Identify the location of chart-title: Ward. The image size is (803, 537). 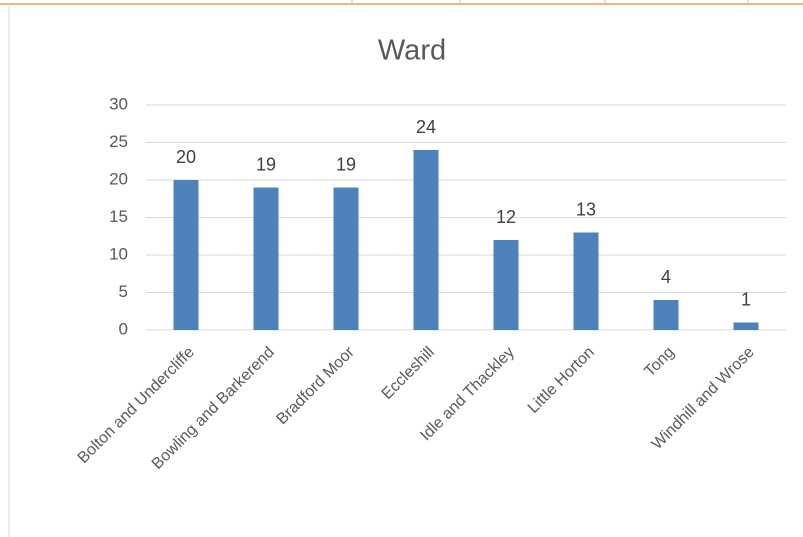
(412, 51).